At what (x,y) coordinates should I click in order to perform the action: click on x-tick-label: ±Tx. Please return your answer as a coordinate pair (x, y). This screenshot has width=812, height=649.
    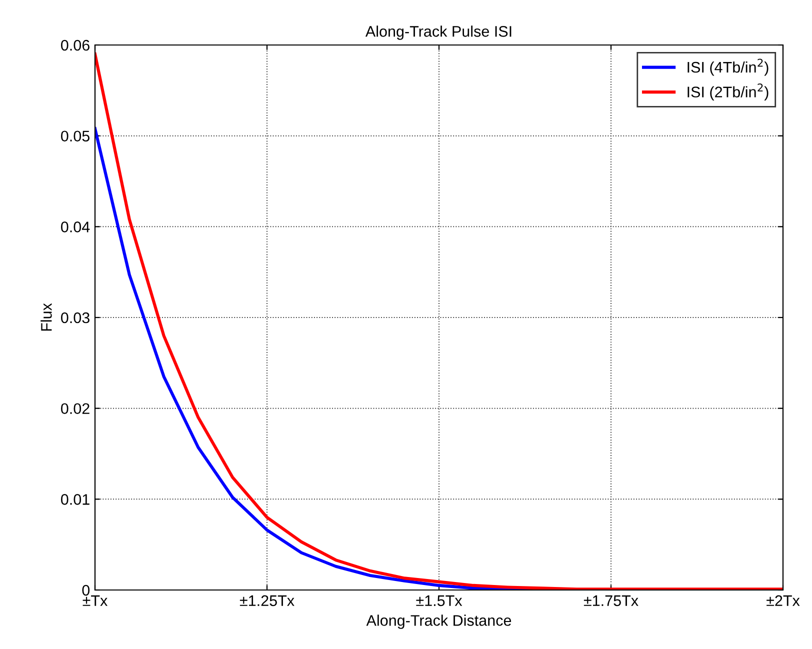
    Looking at the image, I should click on (95, 600).